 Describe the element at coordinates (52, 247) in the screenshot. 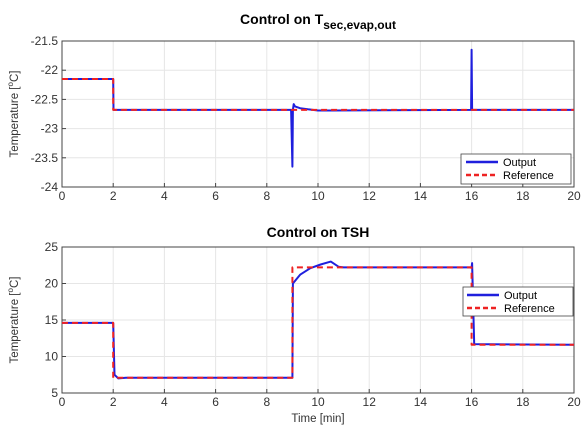

I see `y-tick-label: 25` at that location.